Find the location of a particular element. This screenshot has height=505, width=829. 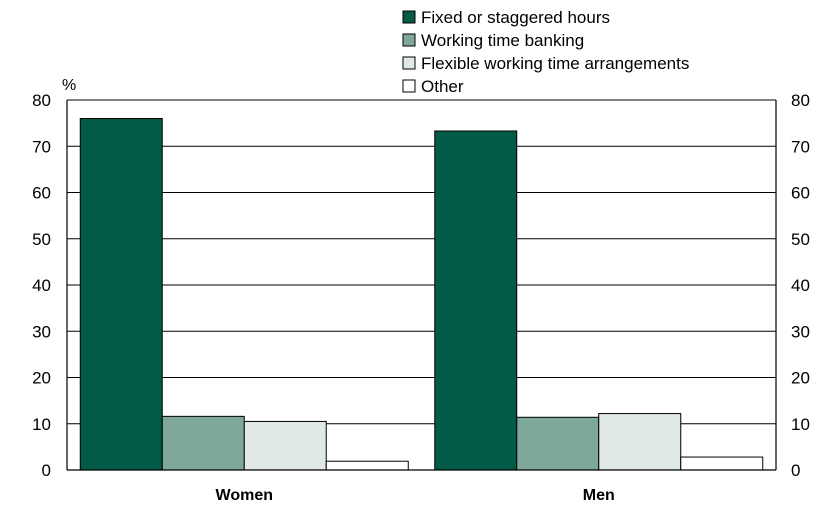

left-tick-label: 30 is located at coordinates (41, 331).